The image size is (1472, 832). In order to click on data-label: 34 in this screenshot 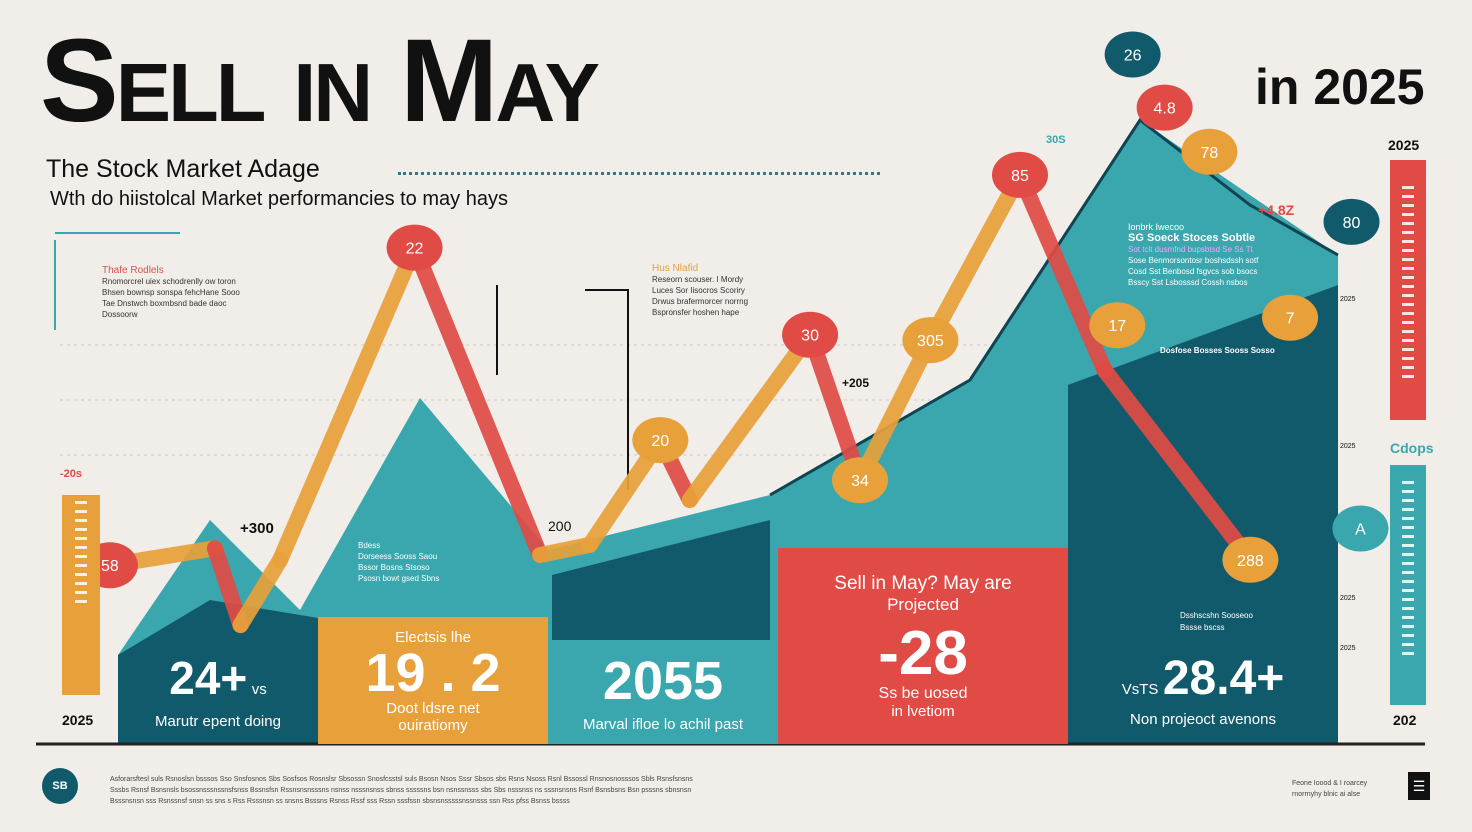, I will do `click(860, 481)`.